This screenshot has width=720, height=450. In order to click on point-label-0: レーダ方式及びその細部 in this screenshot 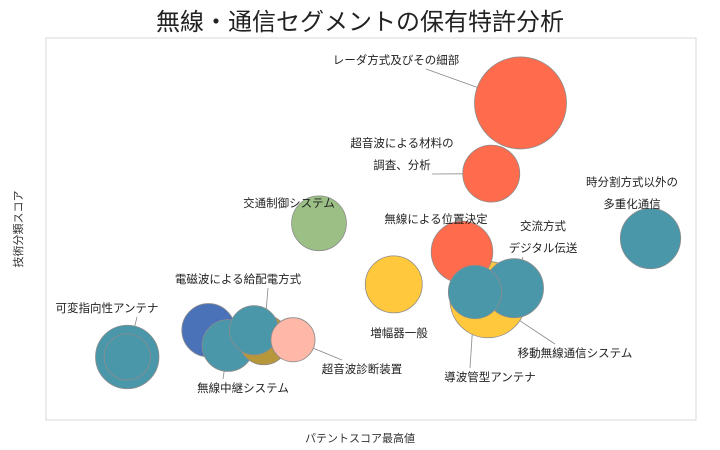, I will do `click(396, 60)`.